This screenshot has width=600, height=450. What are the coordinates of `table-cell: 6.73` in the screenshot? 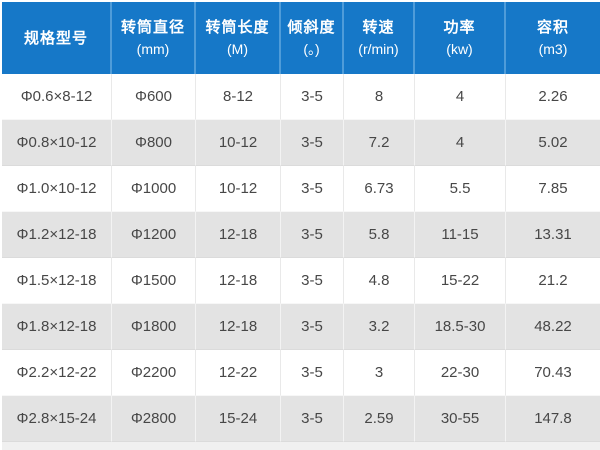 It's located at (379, 189).